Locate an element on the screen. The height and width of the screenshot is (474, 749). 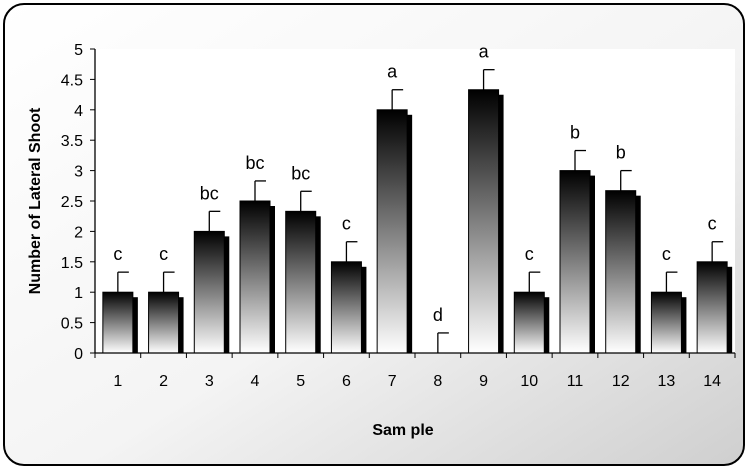
y-tick-label: 0 is located at coordinates (78, 354).